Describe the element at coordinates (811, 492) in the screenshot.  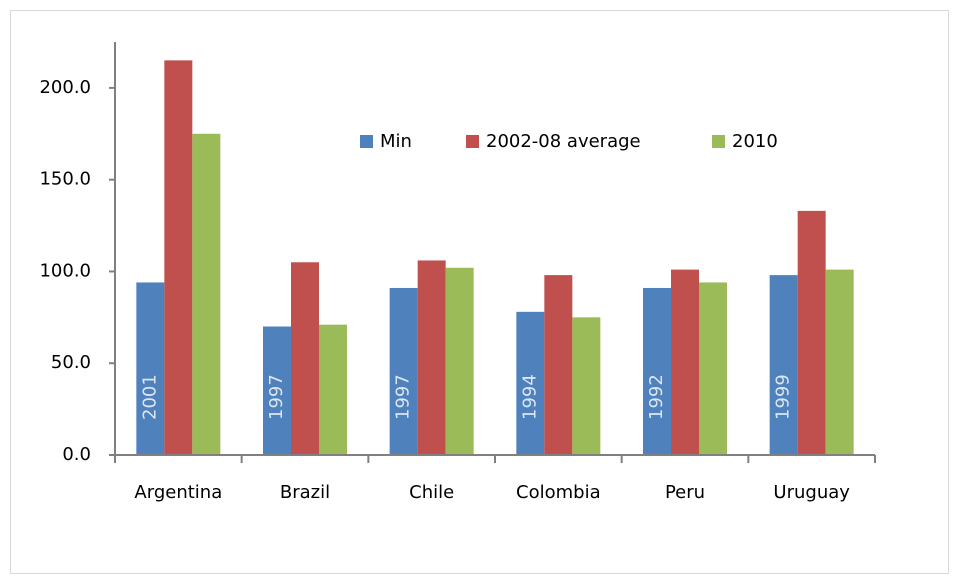
I see `x-tick-label: Uruguay` at that location.